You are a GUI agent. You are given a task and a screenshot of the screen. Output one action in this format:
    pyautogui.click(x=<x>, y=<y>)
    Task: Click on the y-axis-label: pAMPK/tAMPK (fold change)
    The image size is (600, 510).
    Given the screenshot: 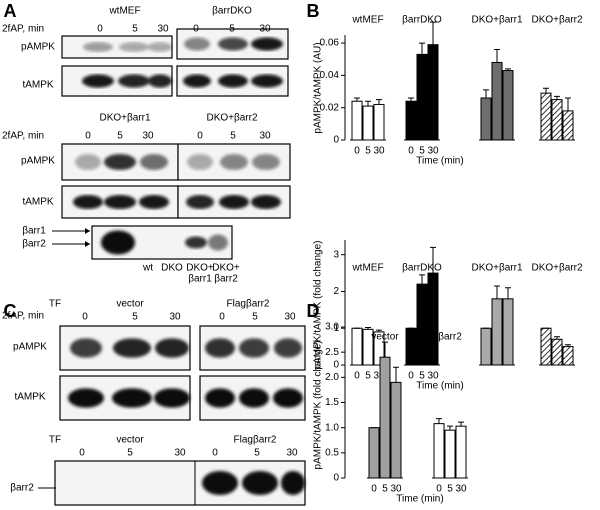 What is the action you would take?
    pyautogui.click(x=318, y=305)
    